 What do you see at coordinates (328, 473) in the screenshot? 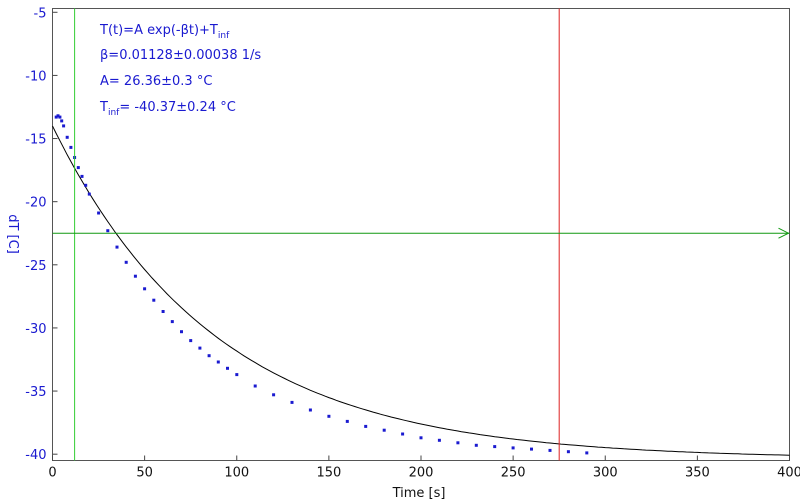
I see `x-tick-label: 150` at bounding box center [328, 473].